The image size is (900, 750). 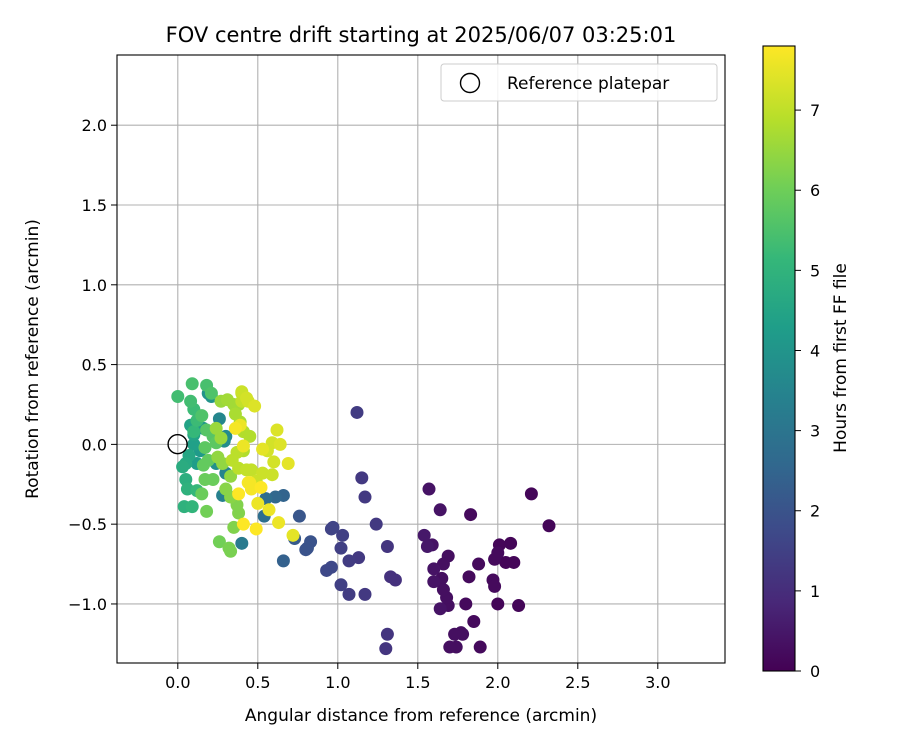 What do you see at coordinates (815, 511) in the screenshot?
I see `colorbar-tick-label: 2` at bounding box center [815, 511].